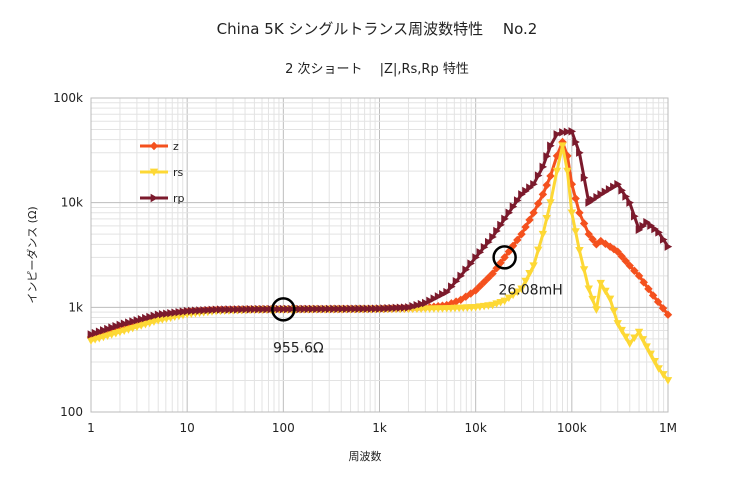  I want to click on y-tick-label: 100k, so click(68, 98).